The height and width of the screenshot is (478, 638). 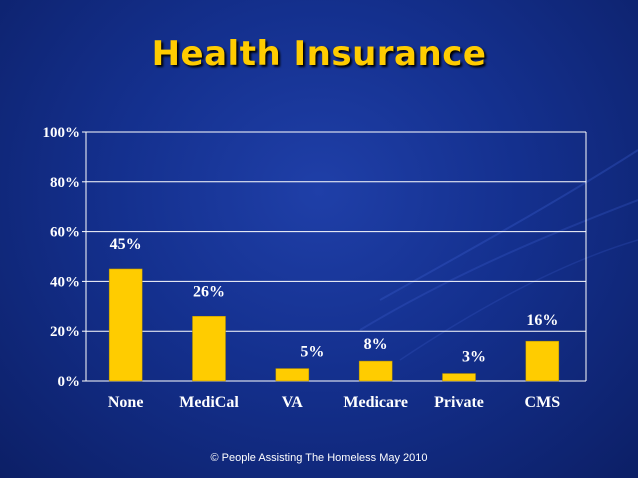 What do you see at coordinates (474, 357) in the screenshot?
I see `data-label: 3%` at bounding box center [474, 357].